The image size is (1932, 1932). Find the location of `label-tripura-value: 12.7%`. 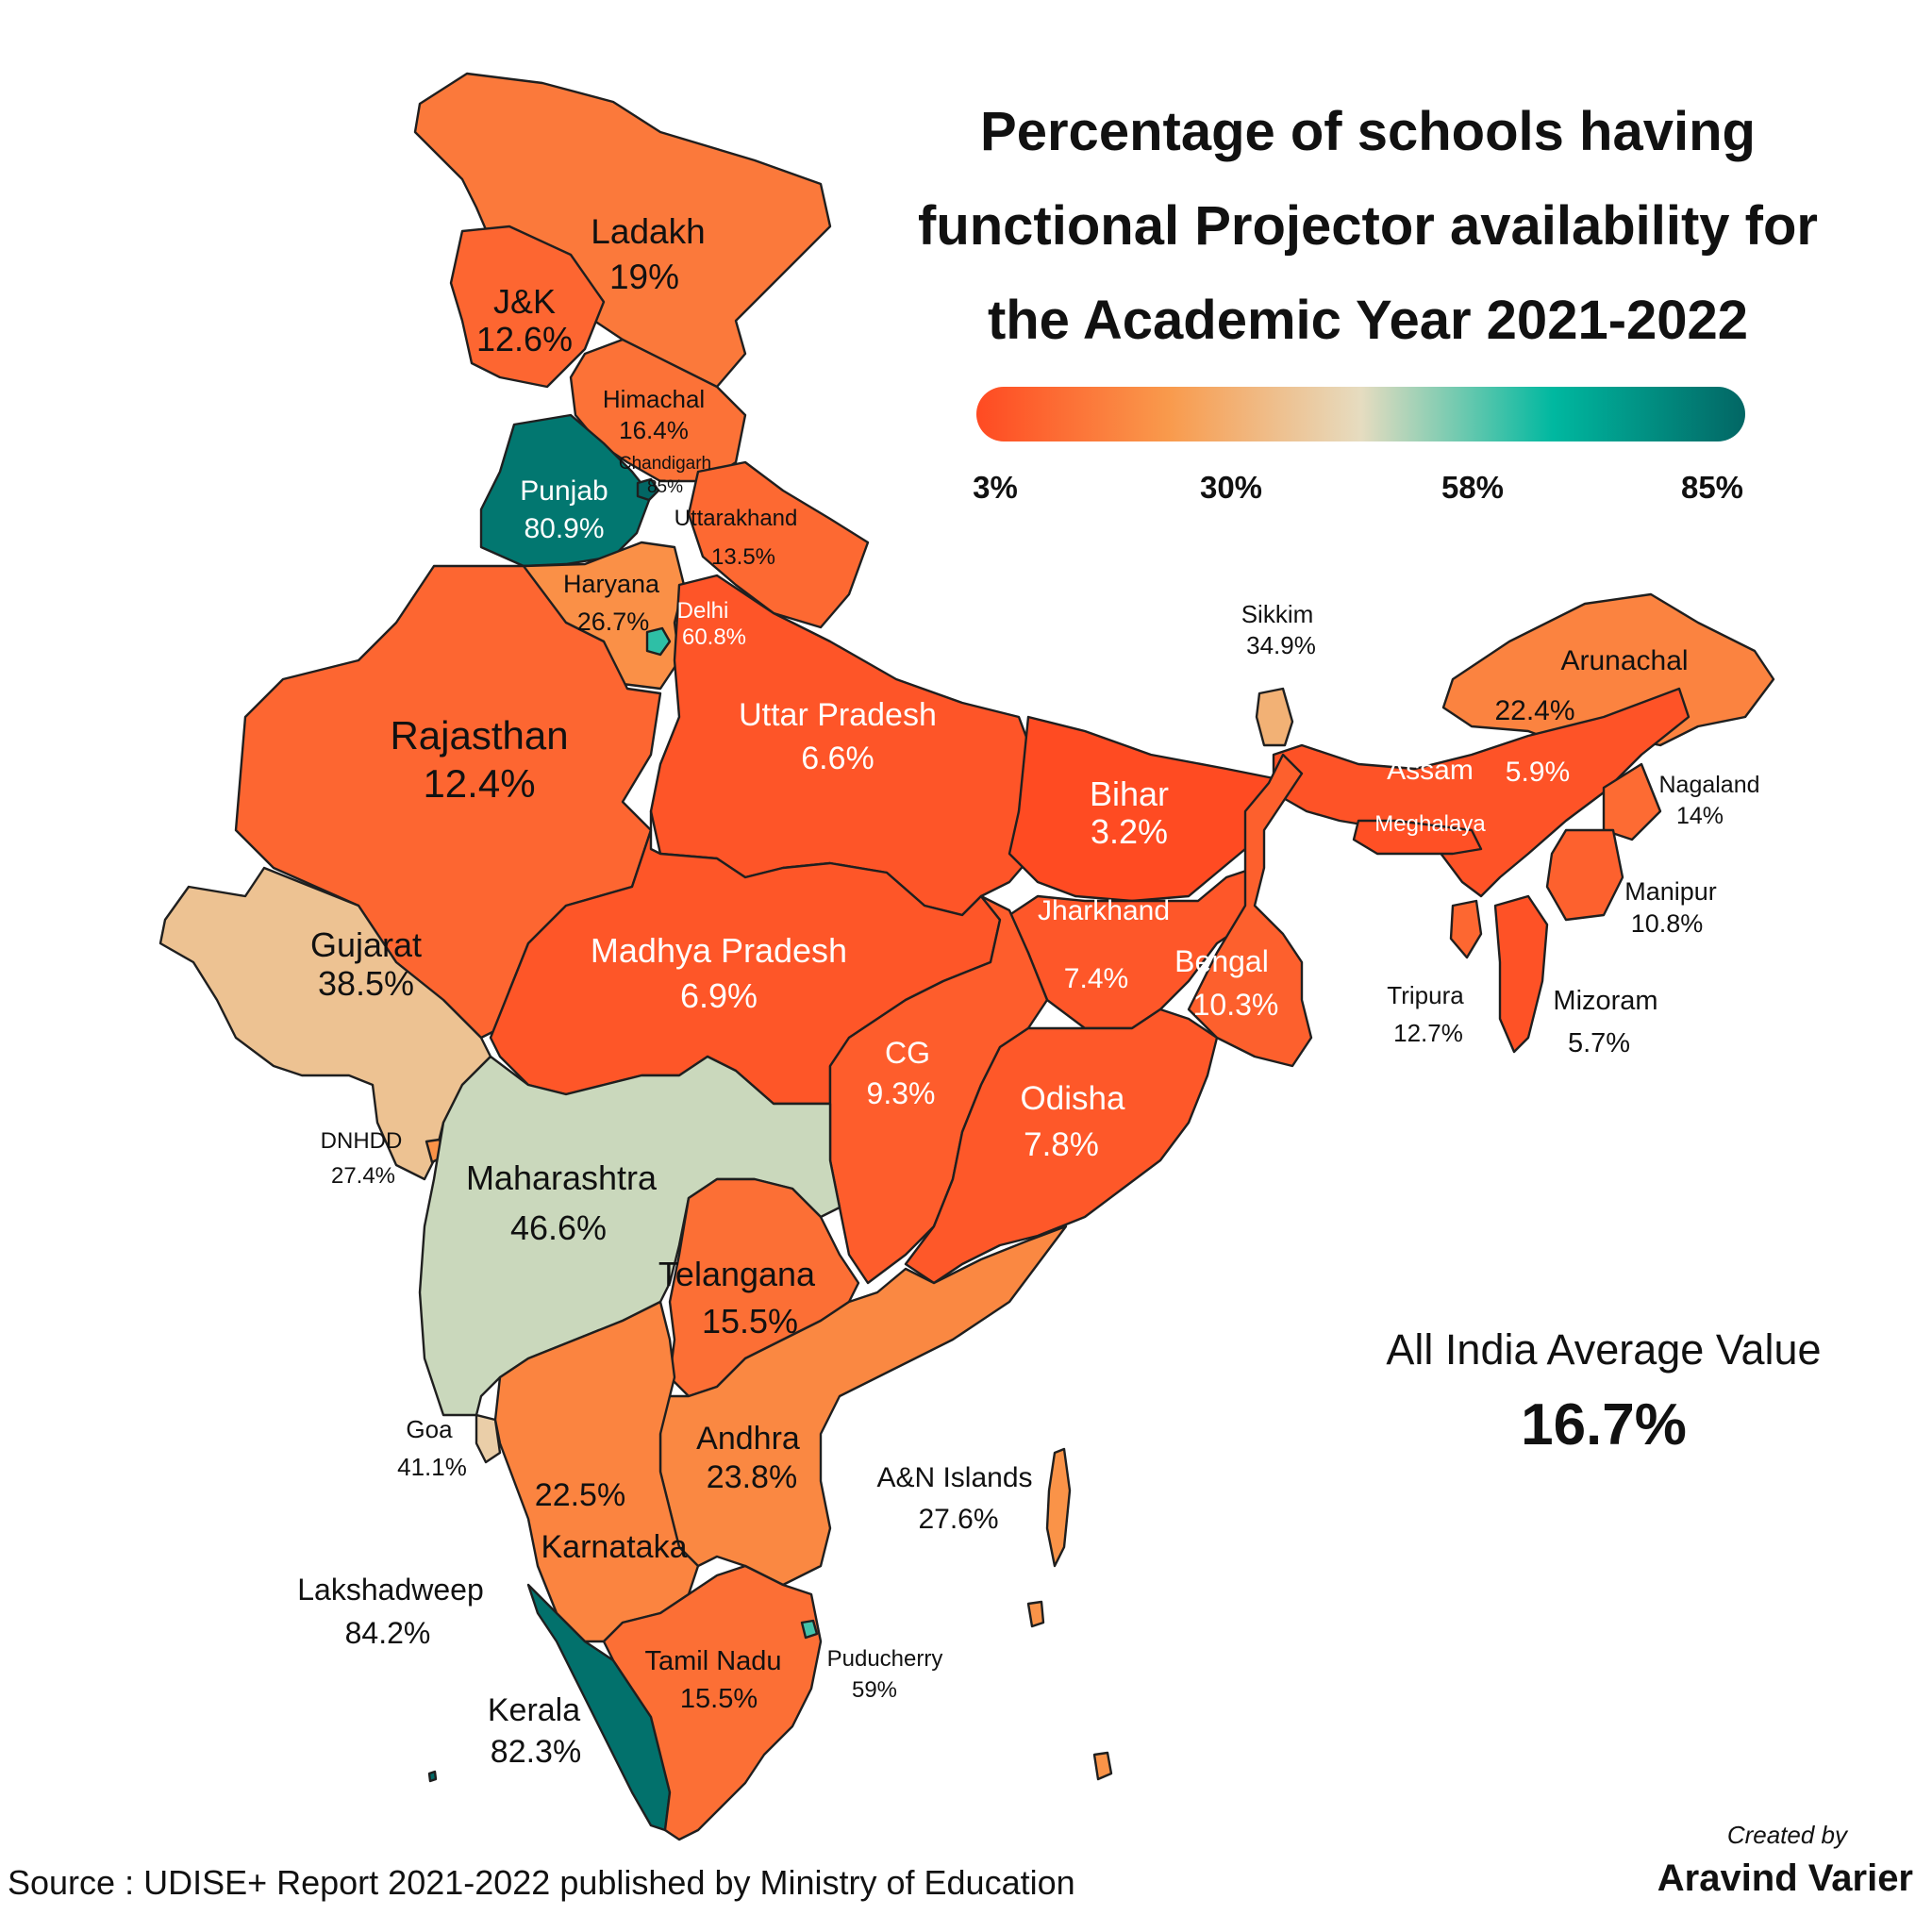

label-tripura-value: 12.7% is located at coordinates (1428, 1033).